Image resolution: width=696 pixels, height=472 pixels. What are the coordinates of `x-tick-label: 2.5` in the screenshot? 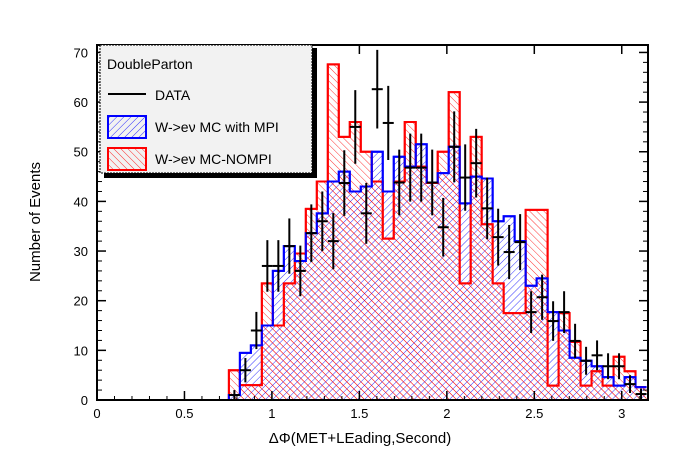 It's located at (534, 413).